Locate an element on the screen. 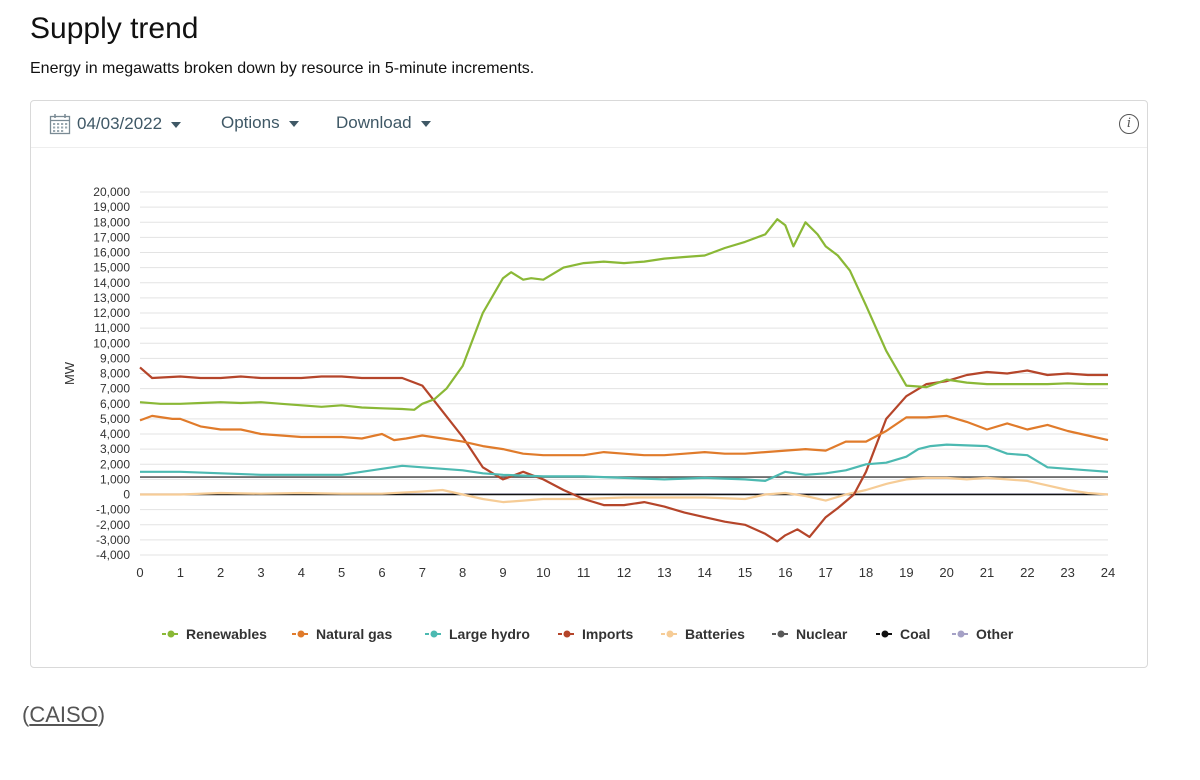 Image resolution: width=1200 pixels, height=780 pixels. x-tick-label: 10 is located at coordinates (543, 572).